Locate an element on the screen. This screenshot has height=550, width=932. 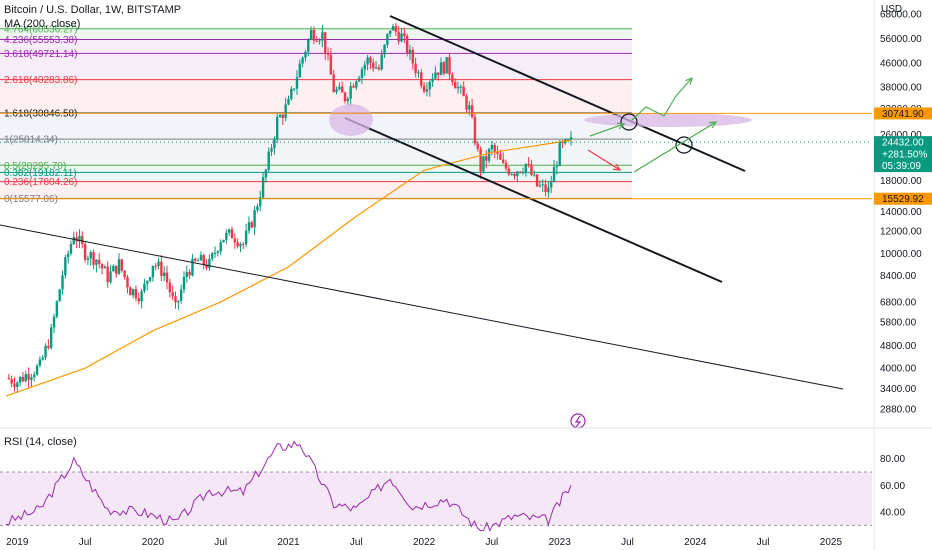
x-tick-label: 2023 is located at coordinates (560, 542).